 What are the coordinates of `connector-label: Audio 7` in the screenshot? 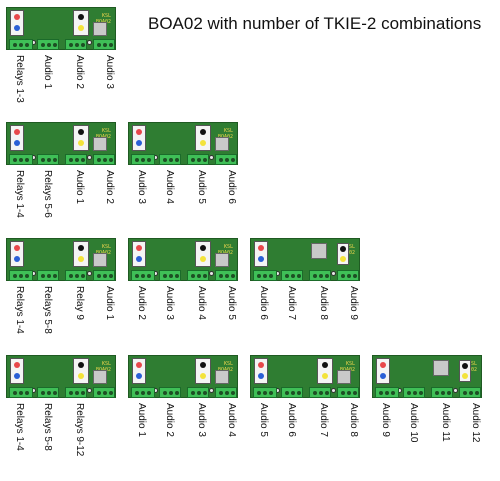 It's located at (323, 420).